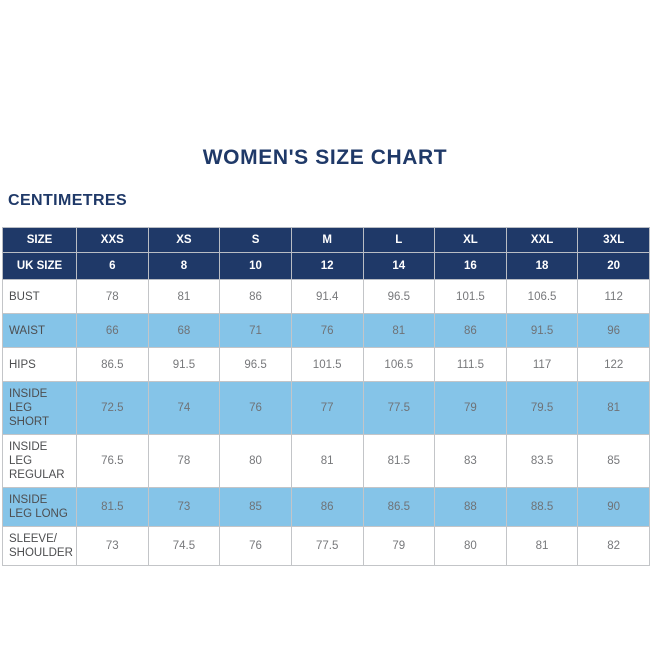 The image size is (650, 650). Describe the element at coordinates (184, 330) in the screenshot. I see `measurement-cell: 68` at that location.